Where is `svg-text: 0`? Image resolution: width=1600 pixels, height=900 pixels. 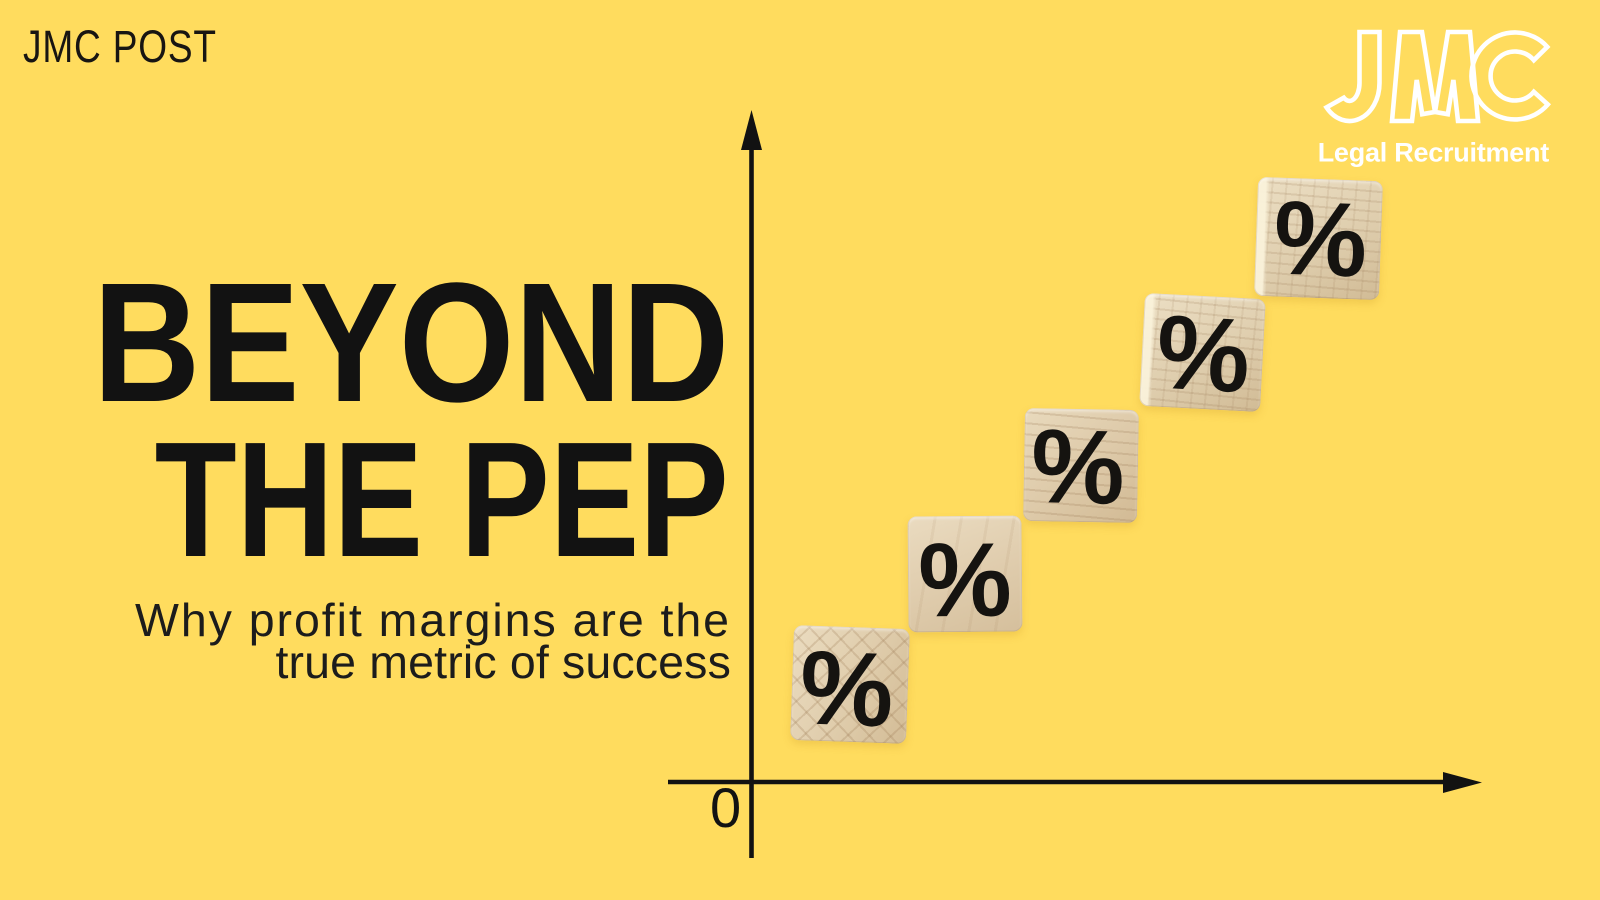
svg-text: 0 is located at coordinates (725, 807).